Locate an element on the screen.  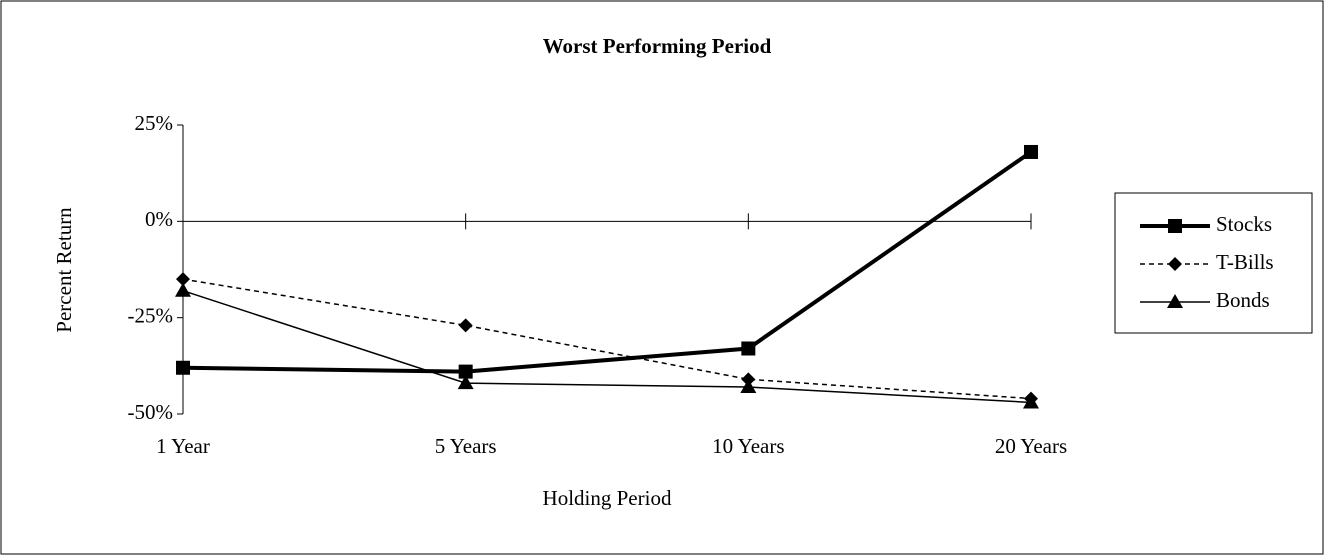
legend-label: T-Bills is located at coordinates (1245, 262).